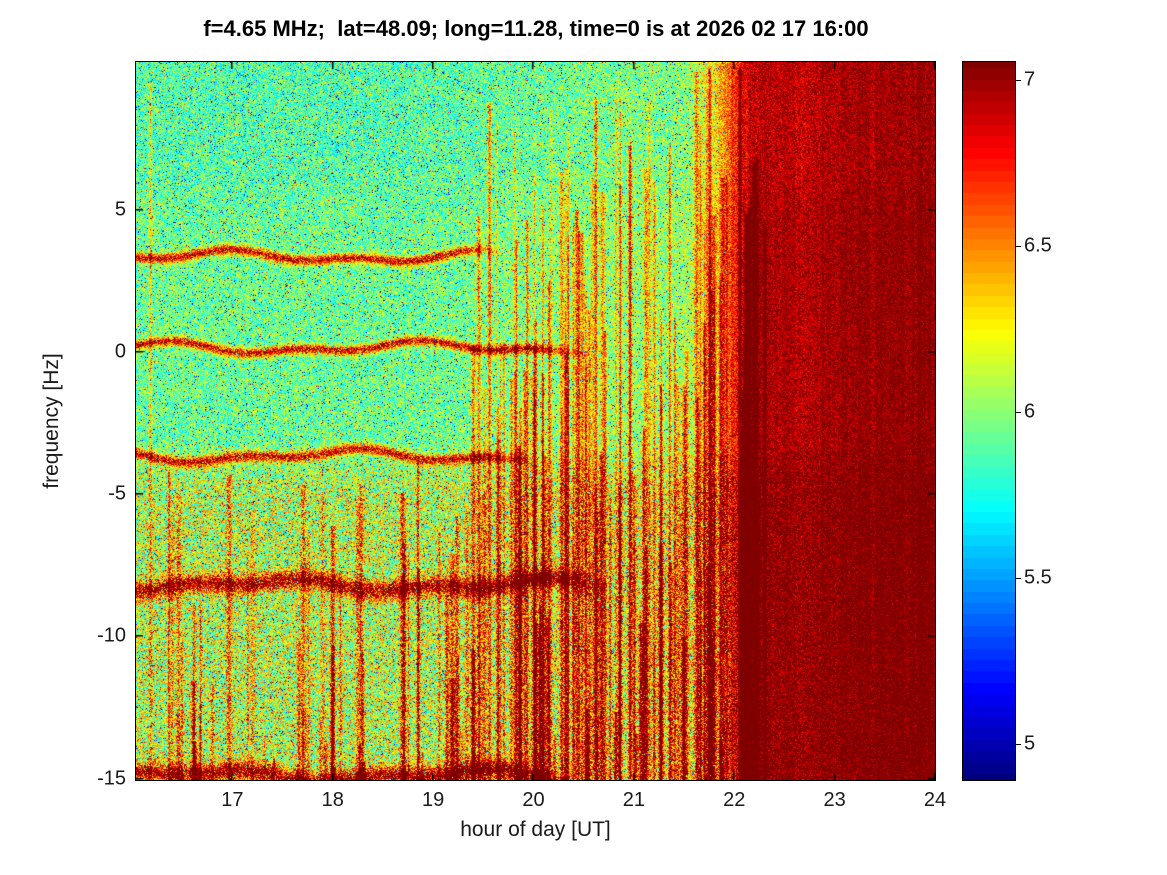 This screenshot has width=1167, height=875. Describe the element at coordinates (989, 421) in the screenshot. I see `colorbar-canvas` at that location.